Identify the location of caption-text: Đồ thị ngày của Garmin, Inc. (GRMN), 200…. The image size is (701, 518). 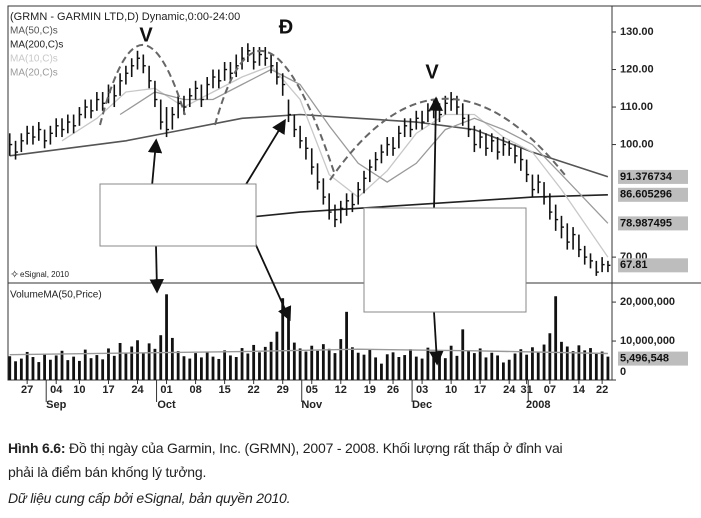
(316, 448).